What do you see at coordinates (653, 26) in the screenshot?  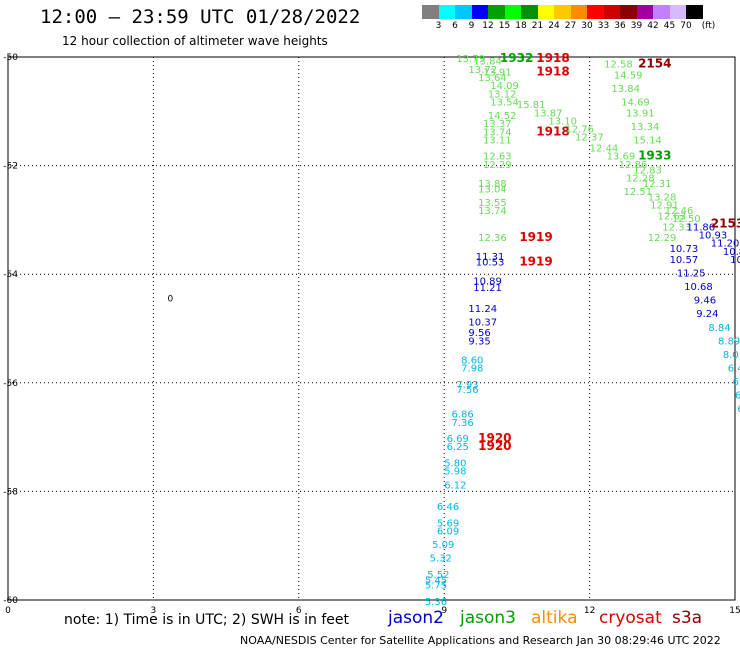 I see `color-scale-label: 42` at bounding box center [653, 26].